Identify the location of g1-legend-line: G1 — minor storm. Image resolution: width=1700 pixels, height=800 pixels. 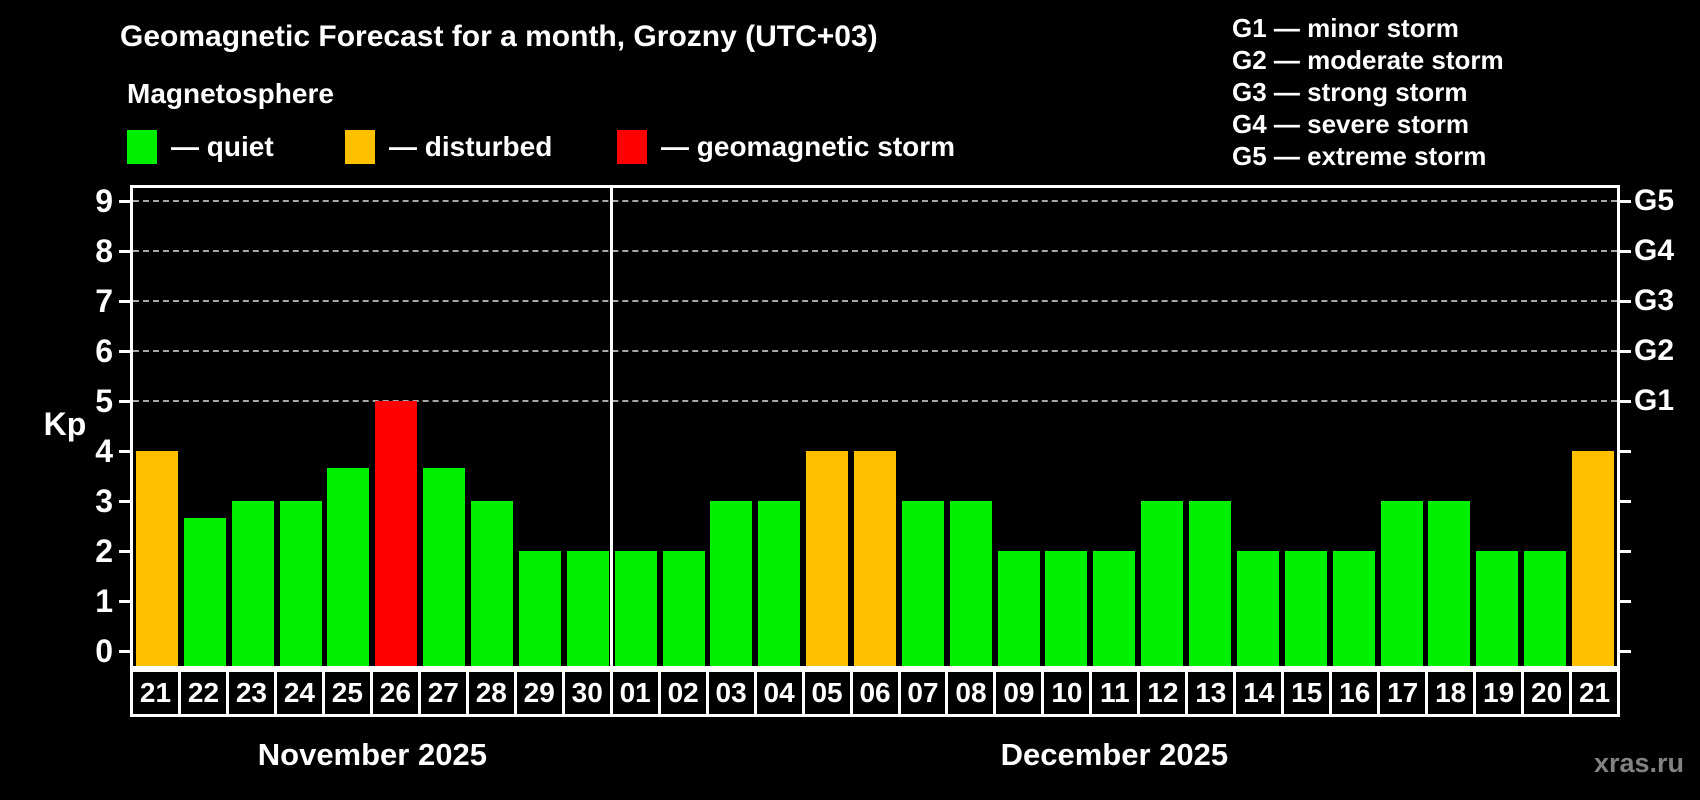
(1345, 28).